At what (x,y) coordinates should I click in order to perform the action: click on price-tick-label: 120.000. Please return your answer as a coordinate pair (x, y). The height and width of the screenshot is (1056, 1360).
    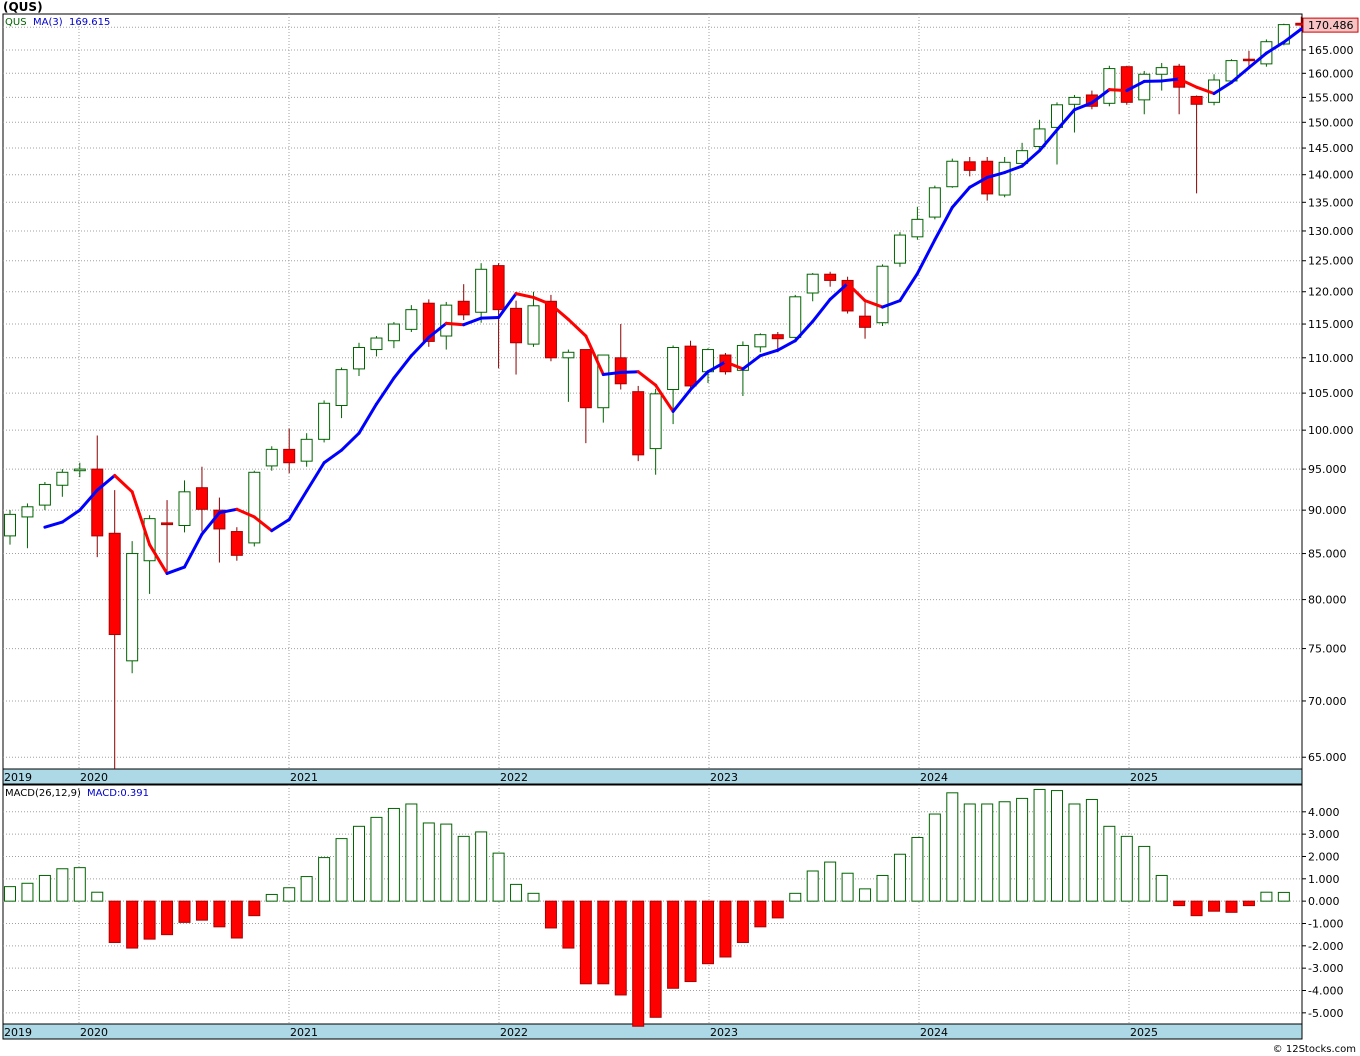
    Looking at the image, I should click on (1331, 292).